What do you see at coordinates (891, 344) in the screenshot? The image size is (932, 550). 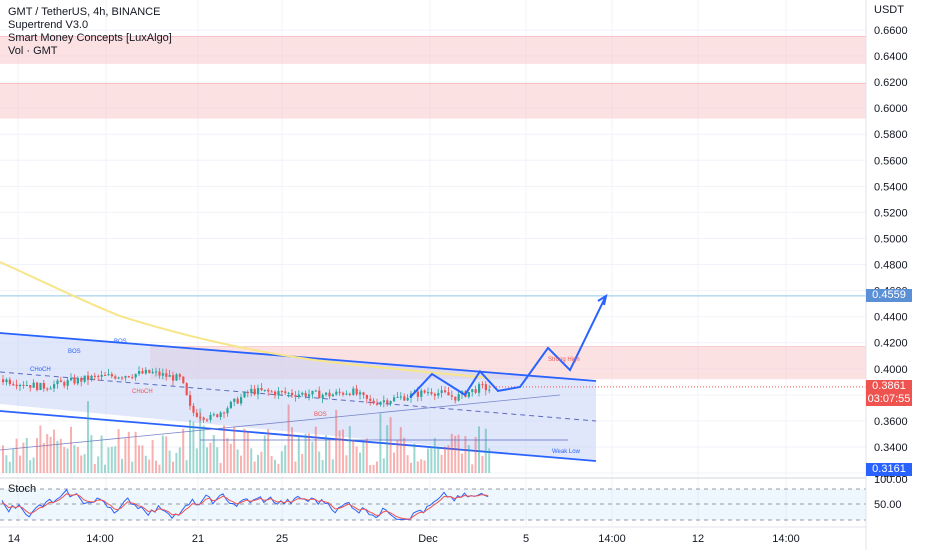 I see `y-tick-label: 0.4200` at bounding box center [891, 344].